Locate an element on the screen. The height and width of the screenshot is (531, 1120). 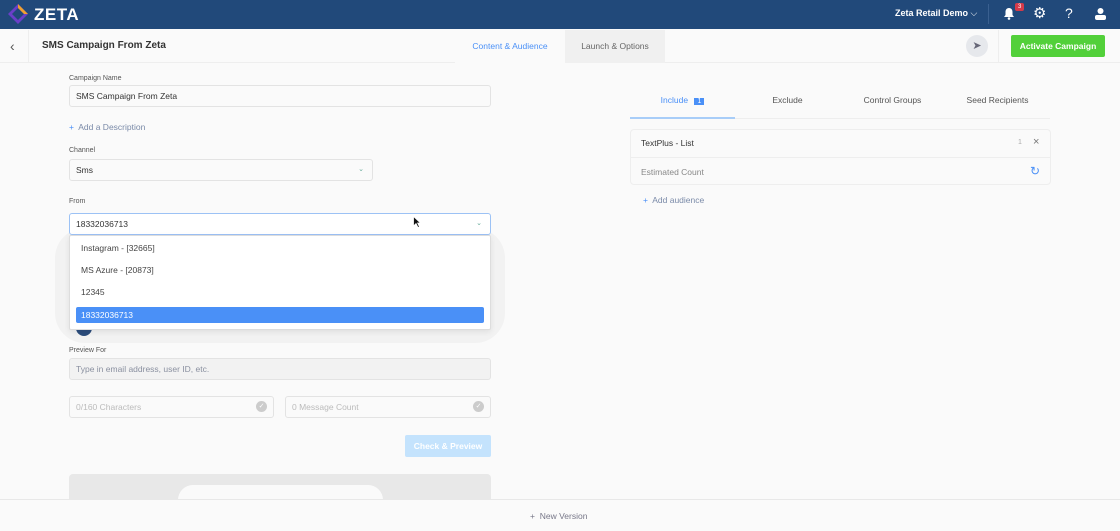
characters-count: 0/160 Characters ✓ is located at coordinates (171, 407).